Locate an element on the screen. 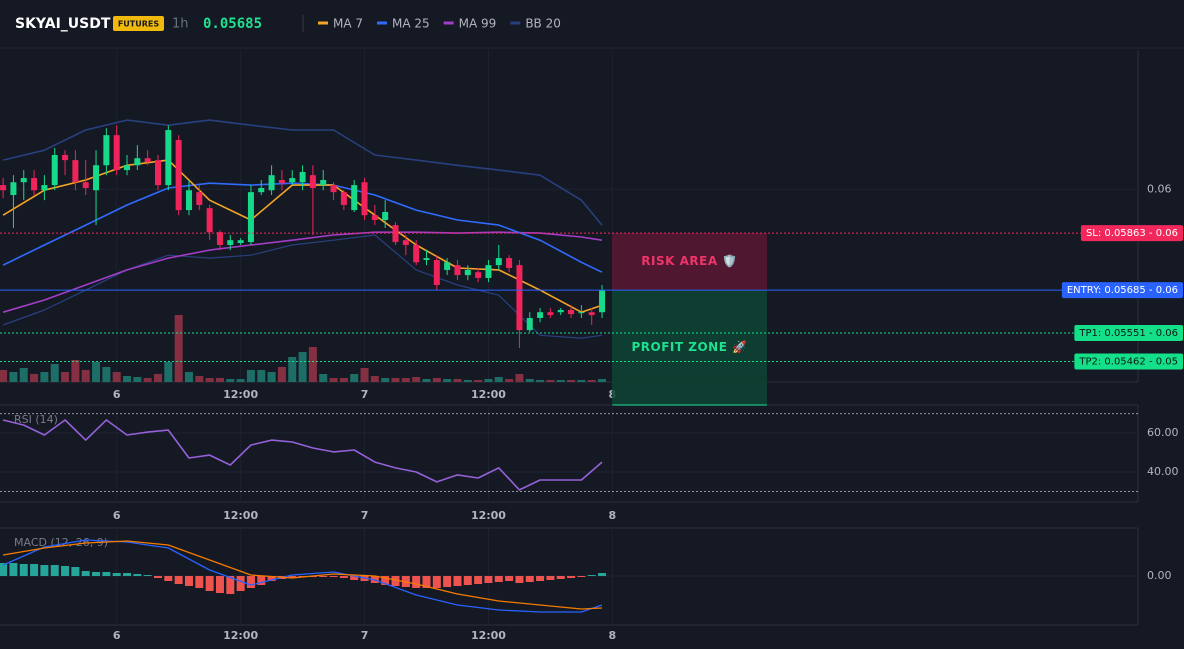 The height and width of the screenshot is (649, 1184). ma-line is located at coordinates (302, 172).